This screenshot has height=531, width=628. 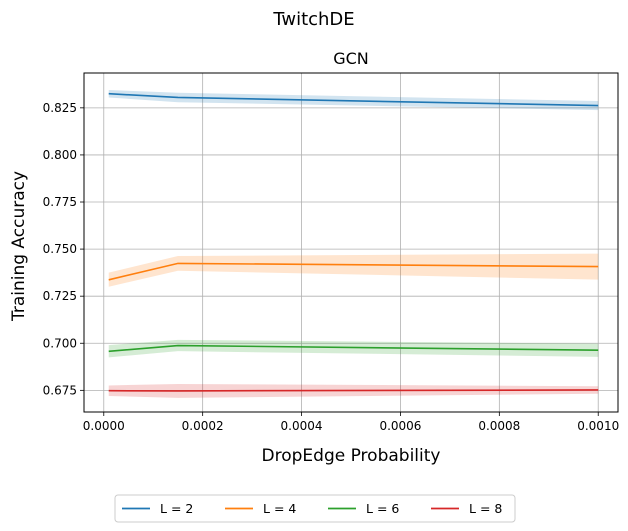 What do you see at coordinates (485, 508) in the screenshot?
I see `legend-label: L = 8` at bounding box center [485, 508].